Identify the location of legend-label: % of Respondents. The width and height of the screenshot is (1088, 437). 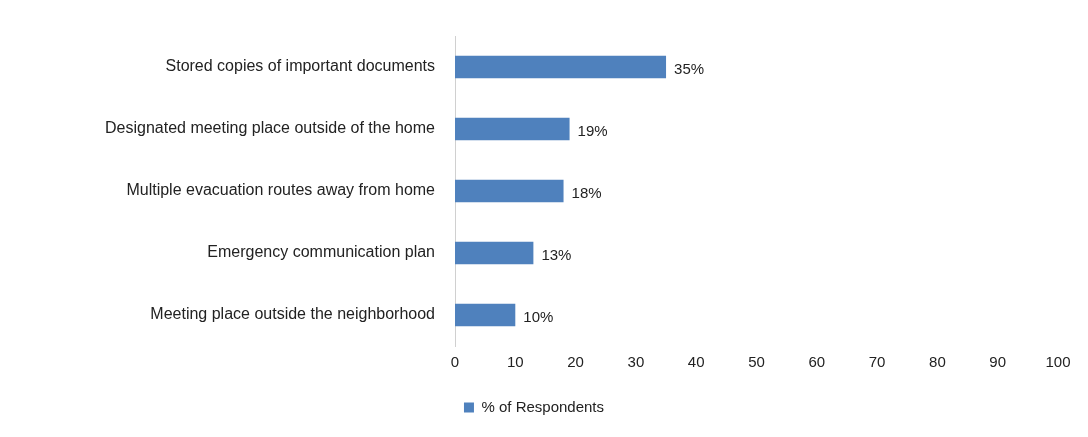
(543, 406).